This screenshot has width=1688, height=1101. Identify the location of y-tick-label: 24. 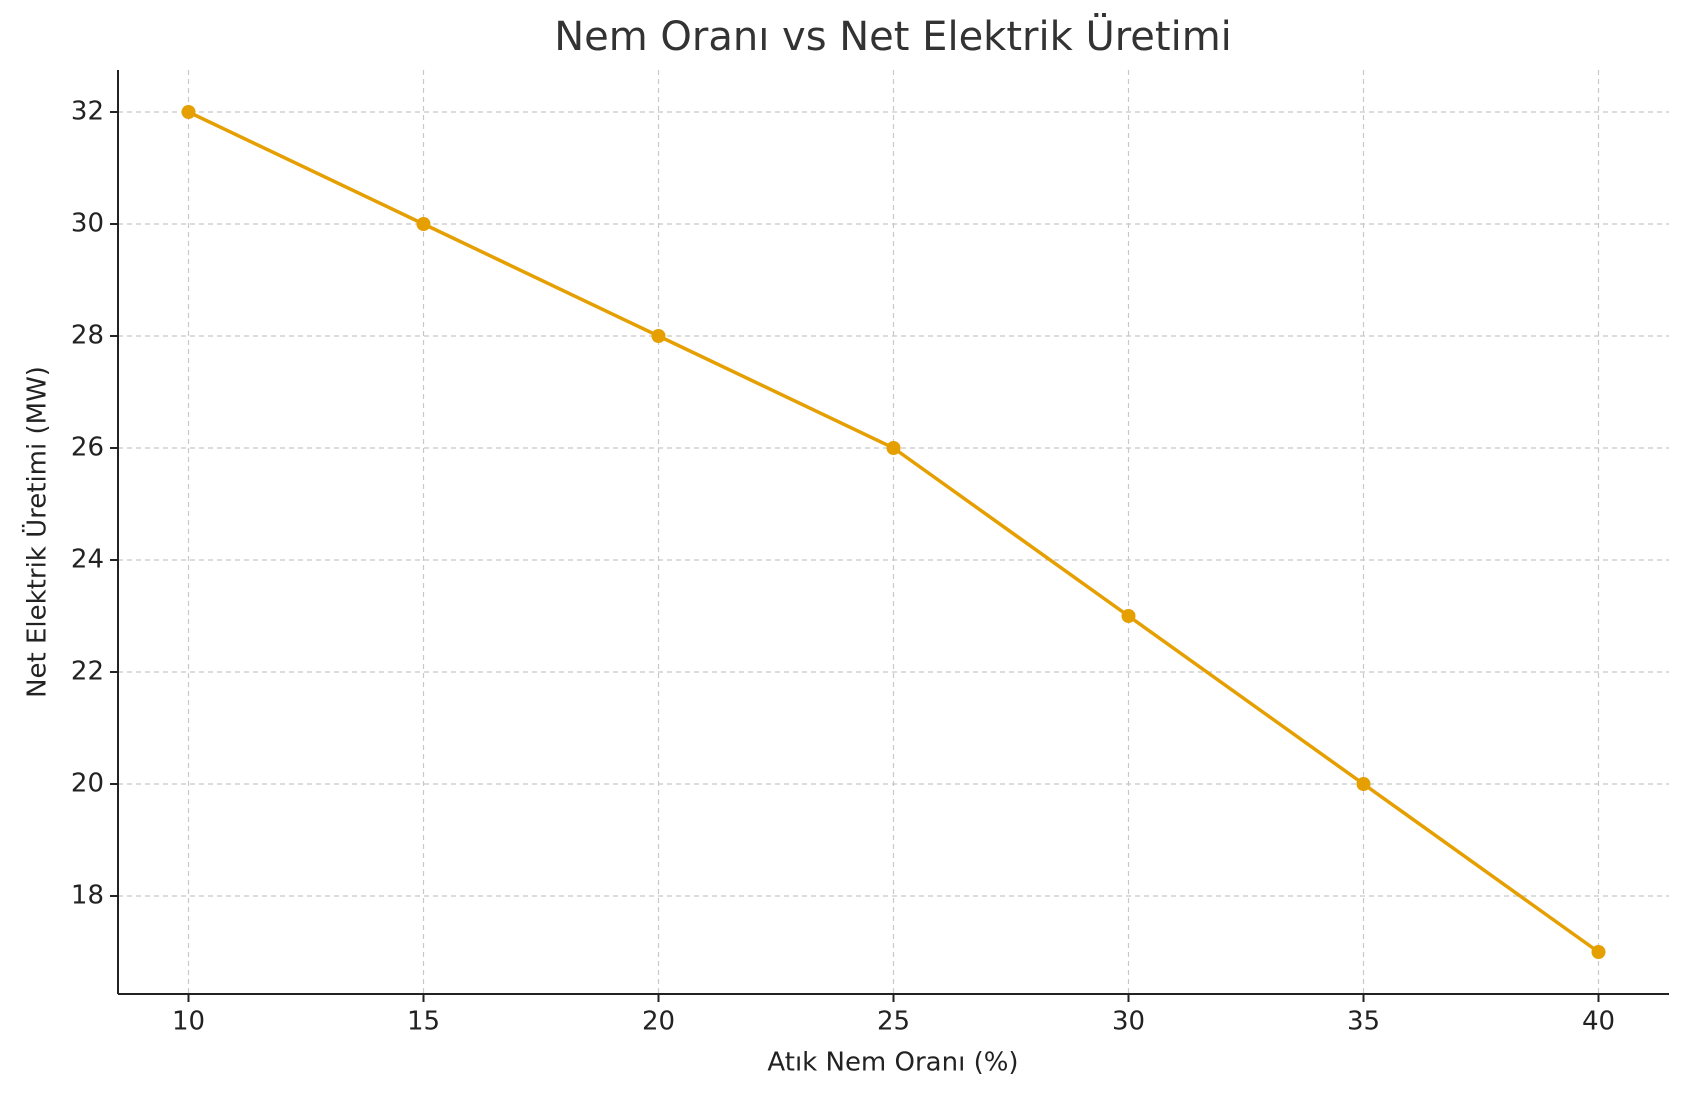
(87, 560).